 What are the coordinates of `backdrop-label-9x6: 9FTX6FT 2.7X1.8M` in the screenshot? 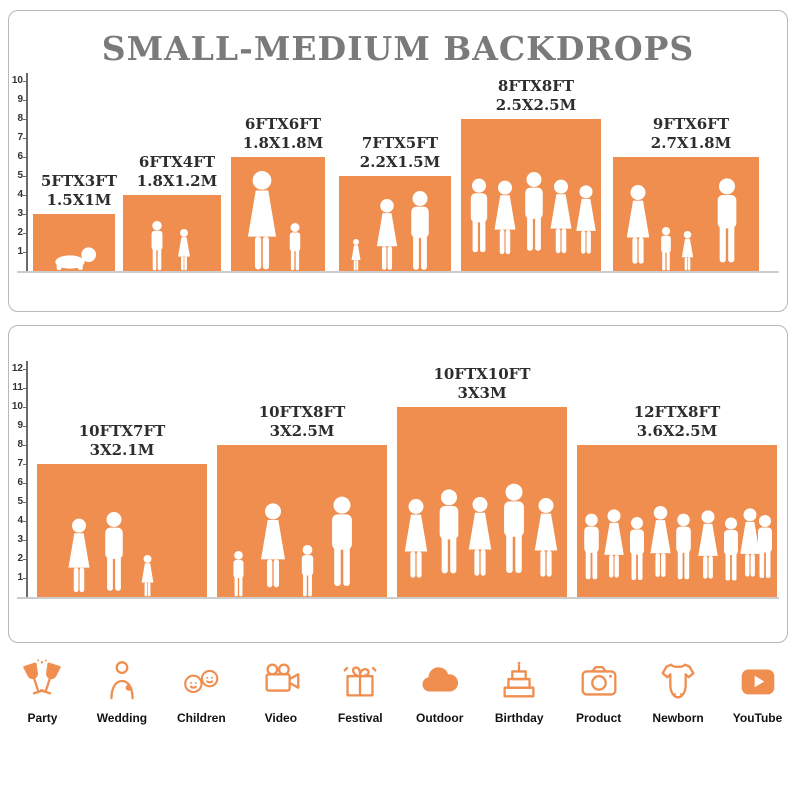 It's located at (691, 134).